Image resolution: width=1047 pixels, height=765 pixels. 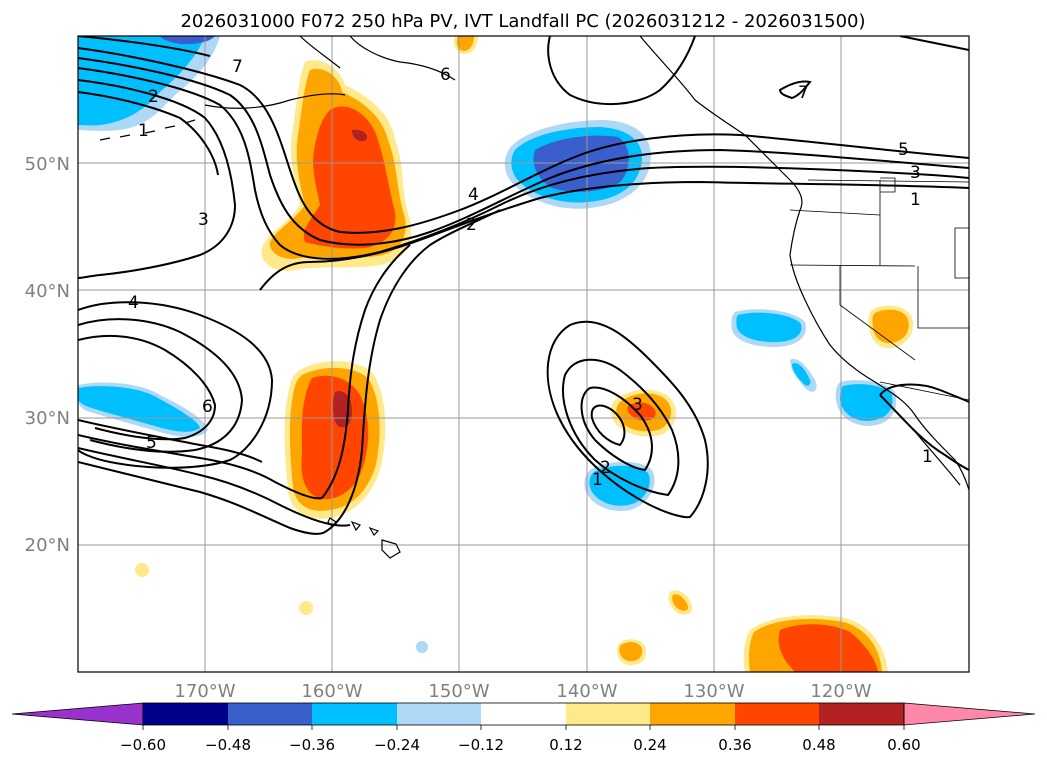 I want to click on border-wa-or, so click(x=835, y=212).